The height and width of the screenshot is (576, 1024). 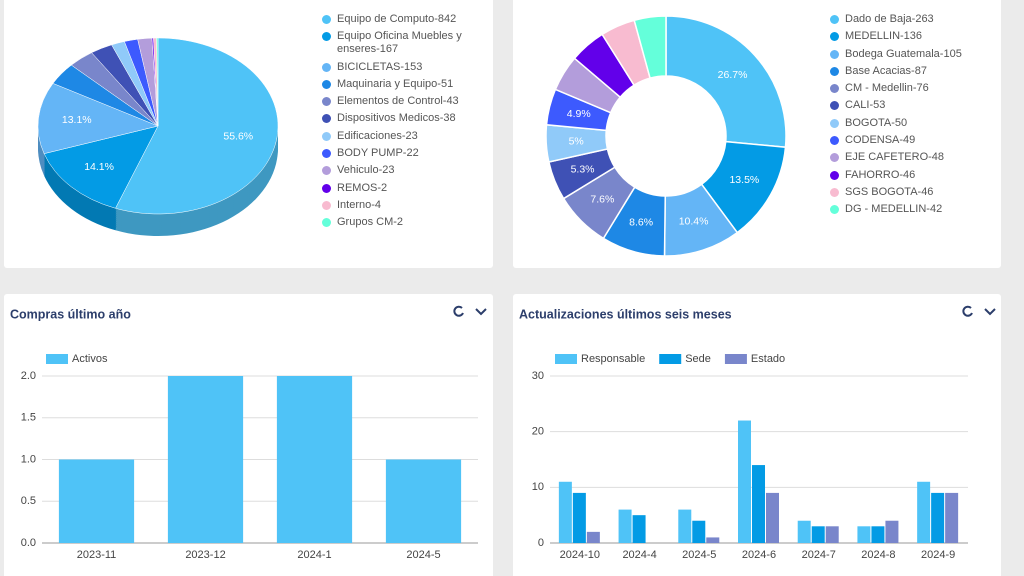 What do you see at coordinates (97, 555) in the screenshot?
I see `x-tick-label: 2023-11` at bounding box center [97, 555].